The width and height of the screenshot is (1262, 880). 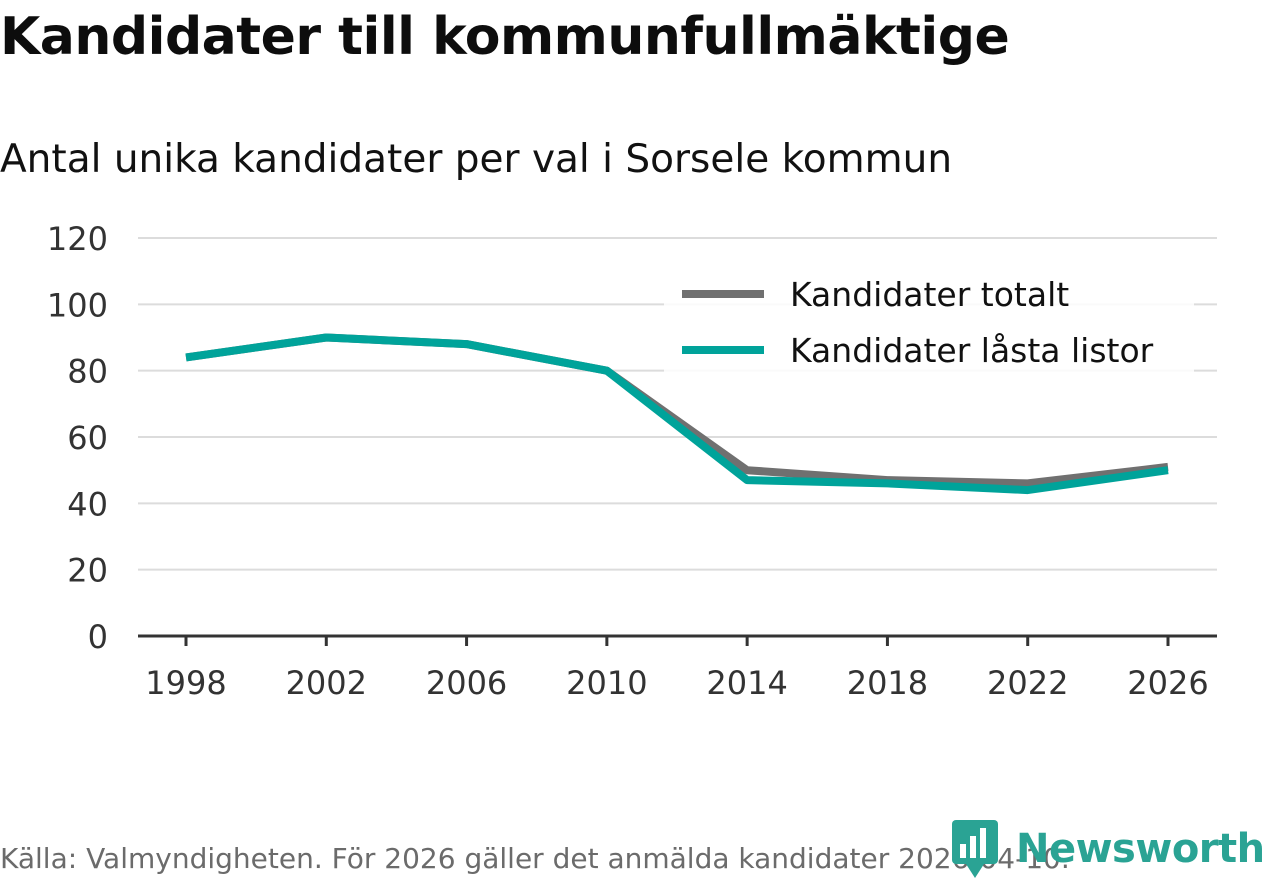 What do you see at coordinates (466, 683) in the screenshot?
I see `x-tick-label: 2006` at bounding box center [466, 683].